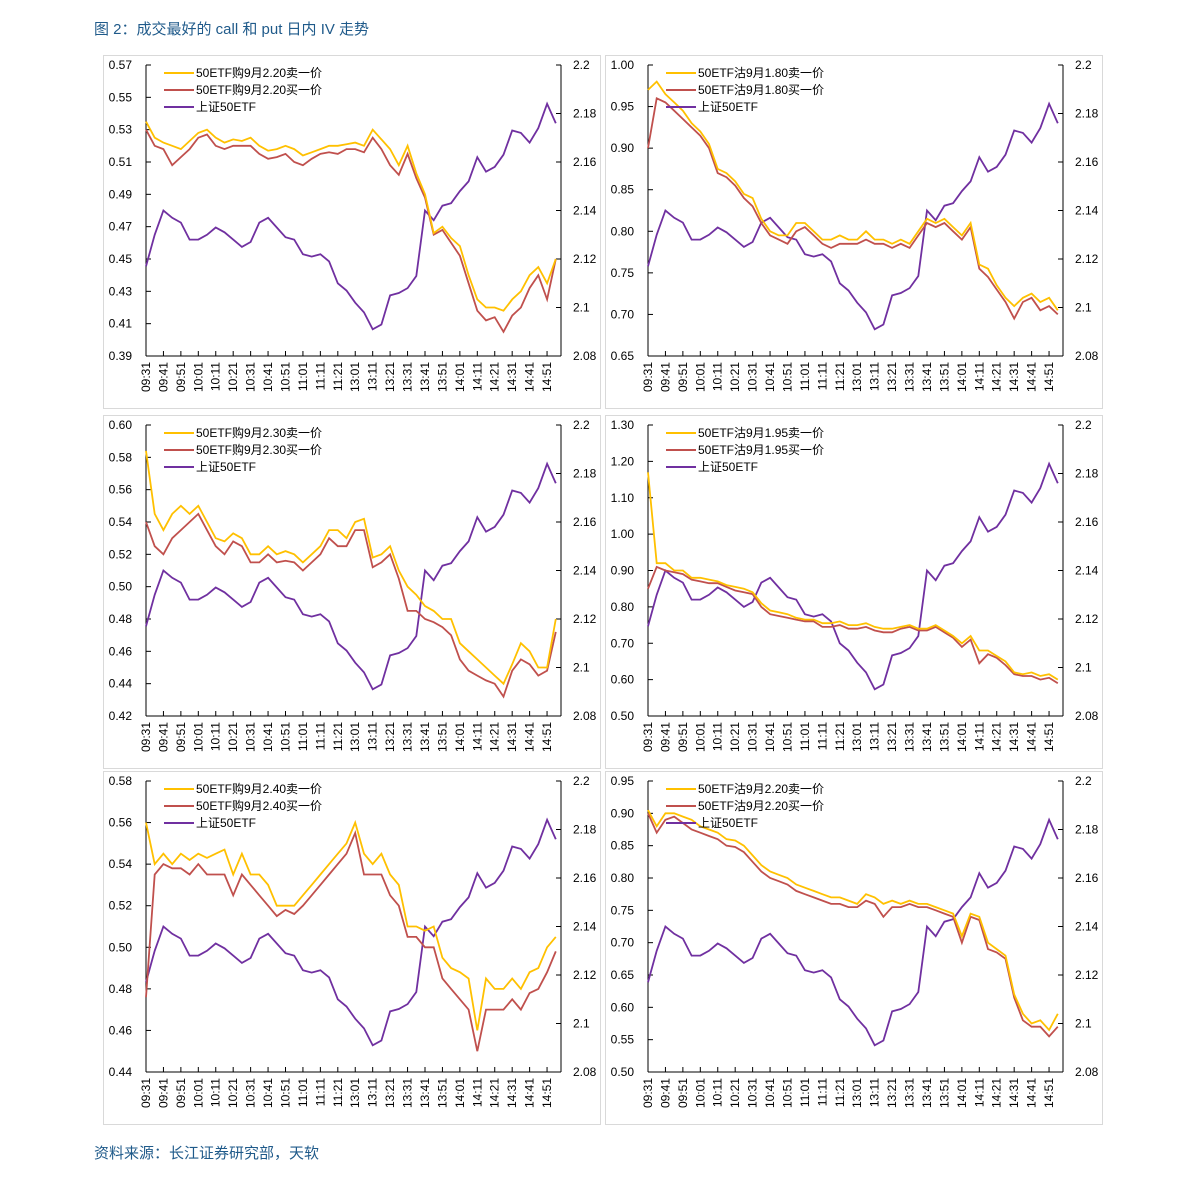  Describe the element at coordinates (585, 356) in the screenshot. I see `y2-tick-label: 2.08` at that location.